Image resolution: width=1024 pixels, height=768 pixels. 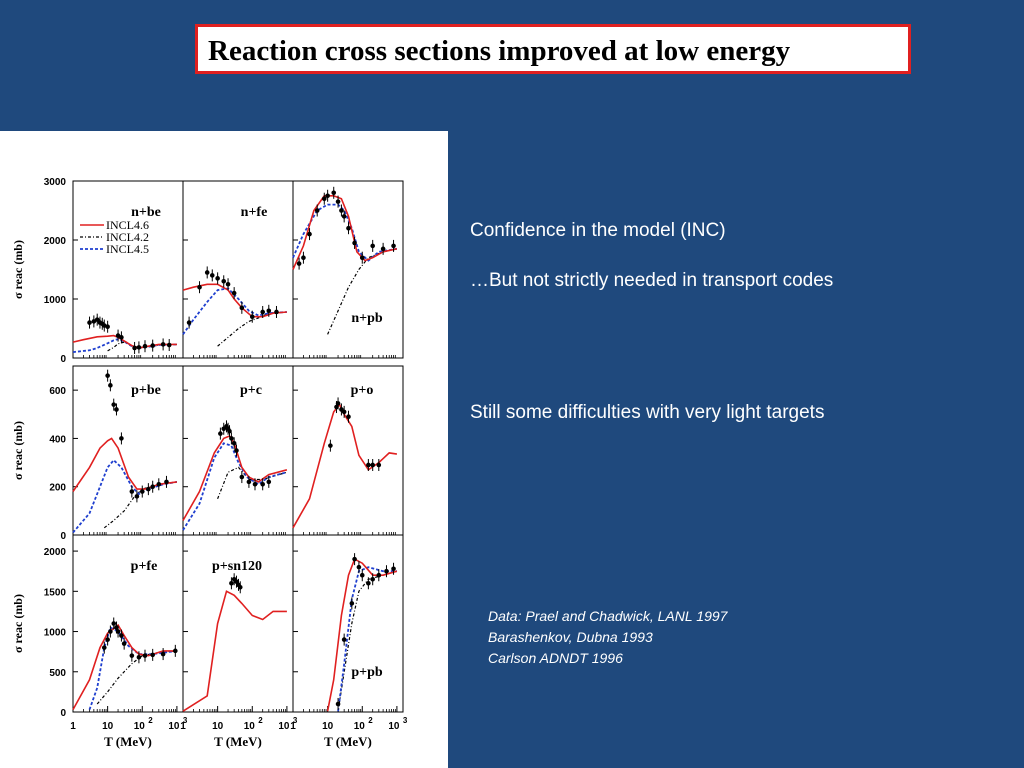 I want to click on x-tick-exponent: 3, so click(x=185, y=720).